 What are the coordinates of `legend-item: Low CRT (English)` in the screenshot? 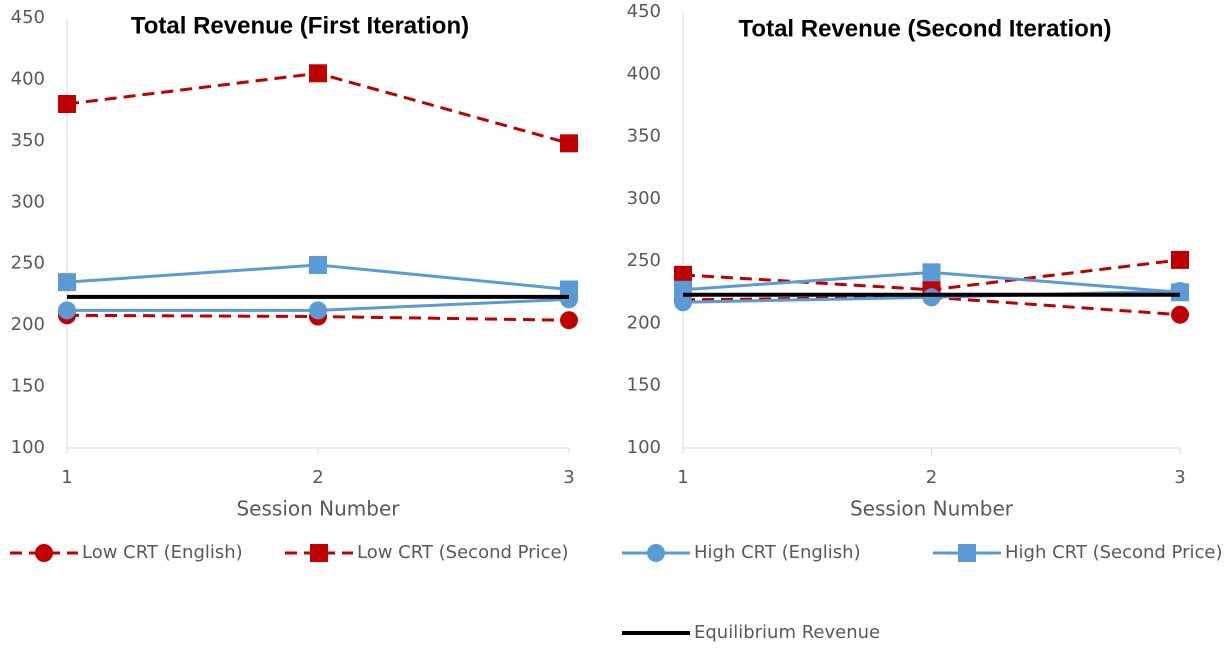 It's located at (126, 552).